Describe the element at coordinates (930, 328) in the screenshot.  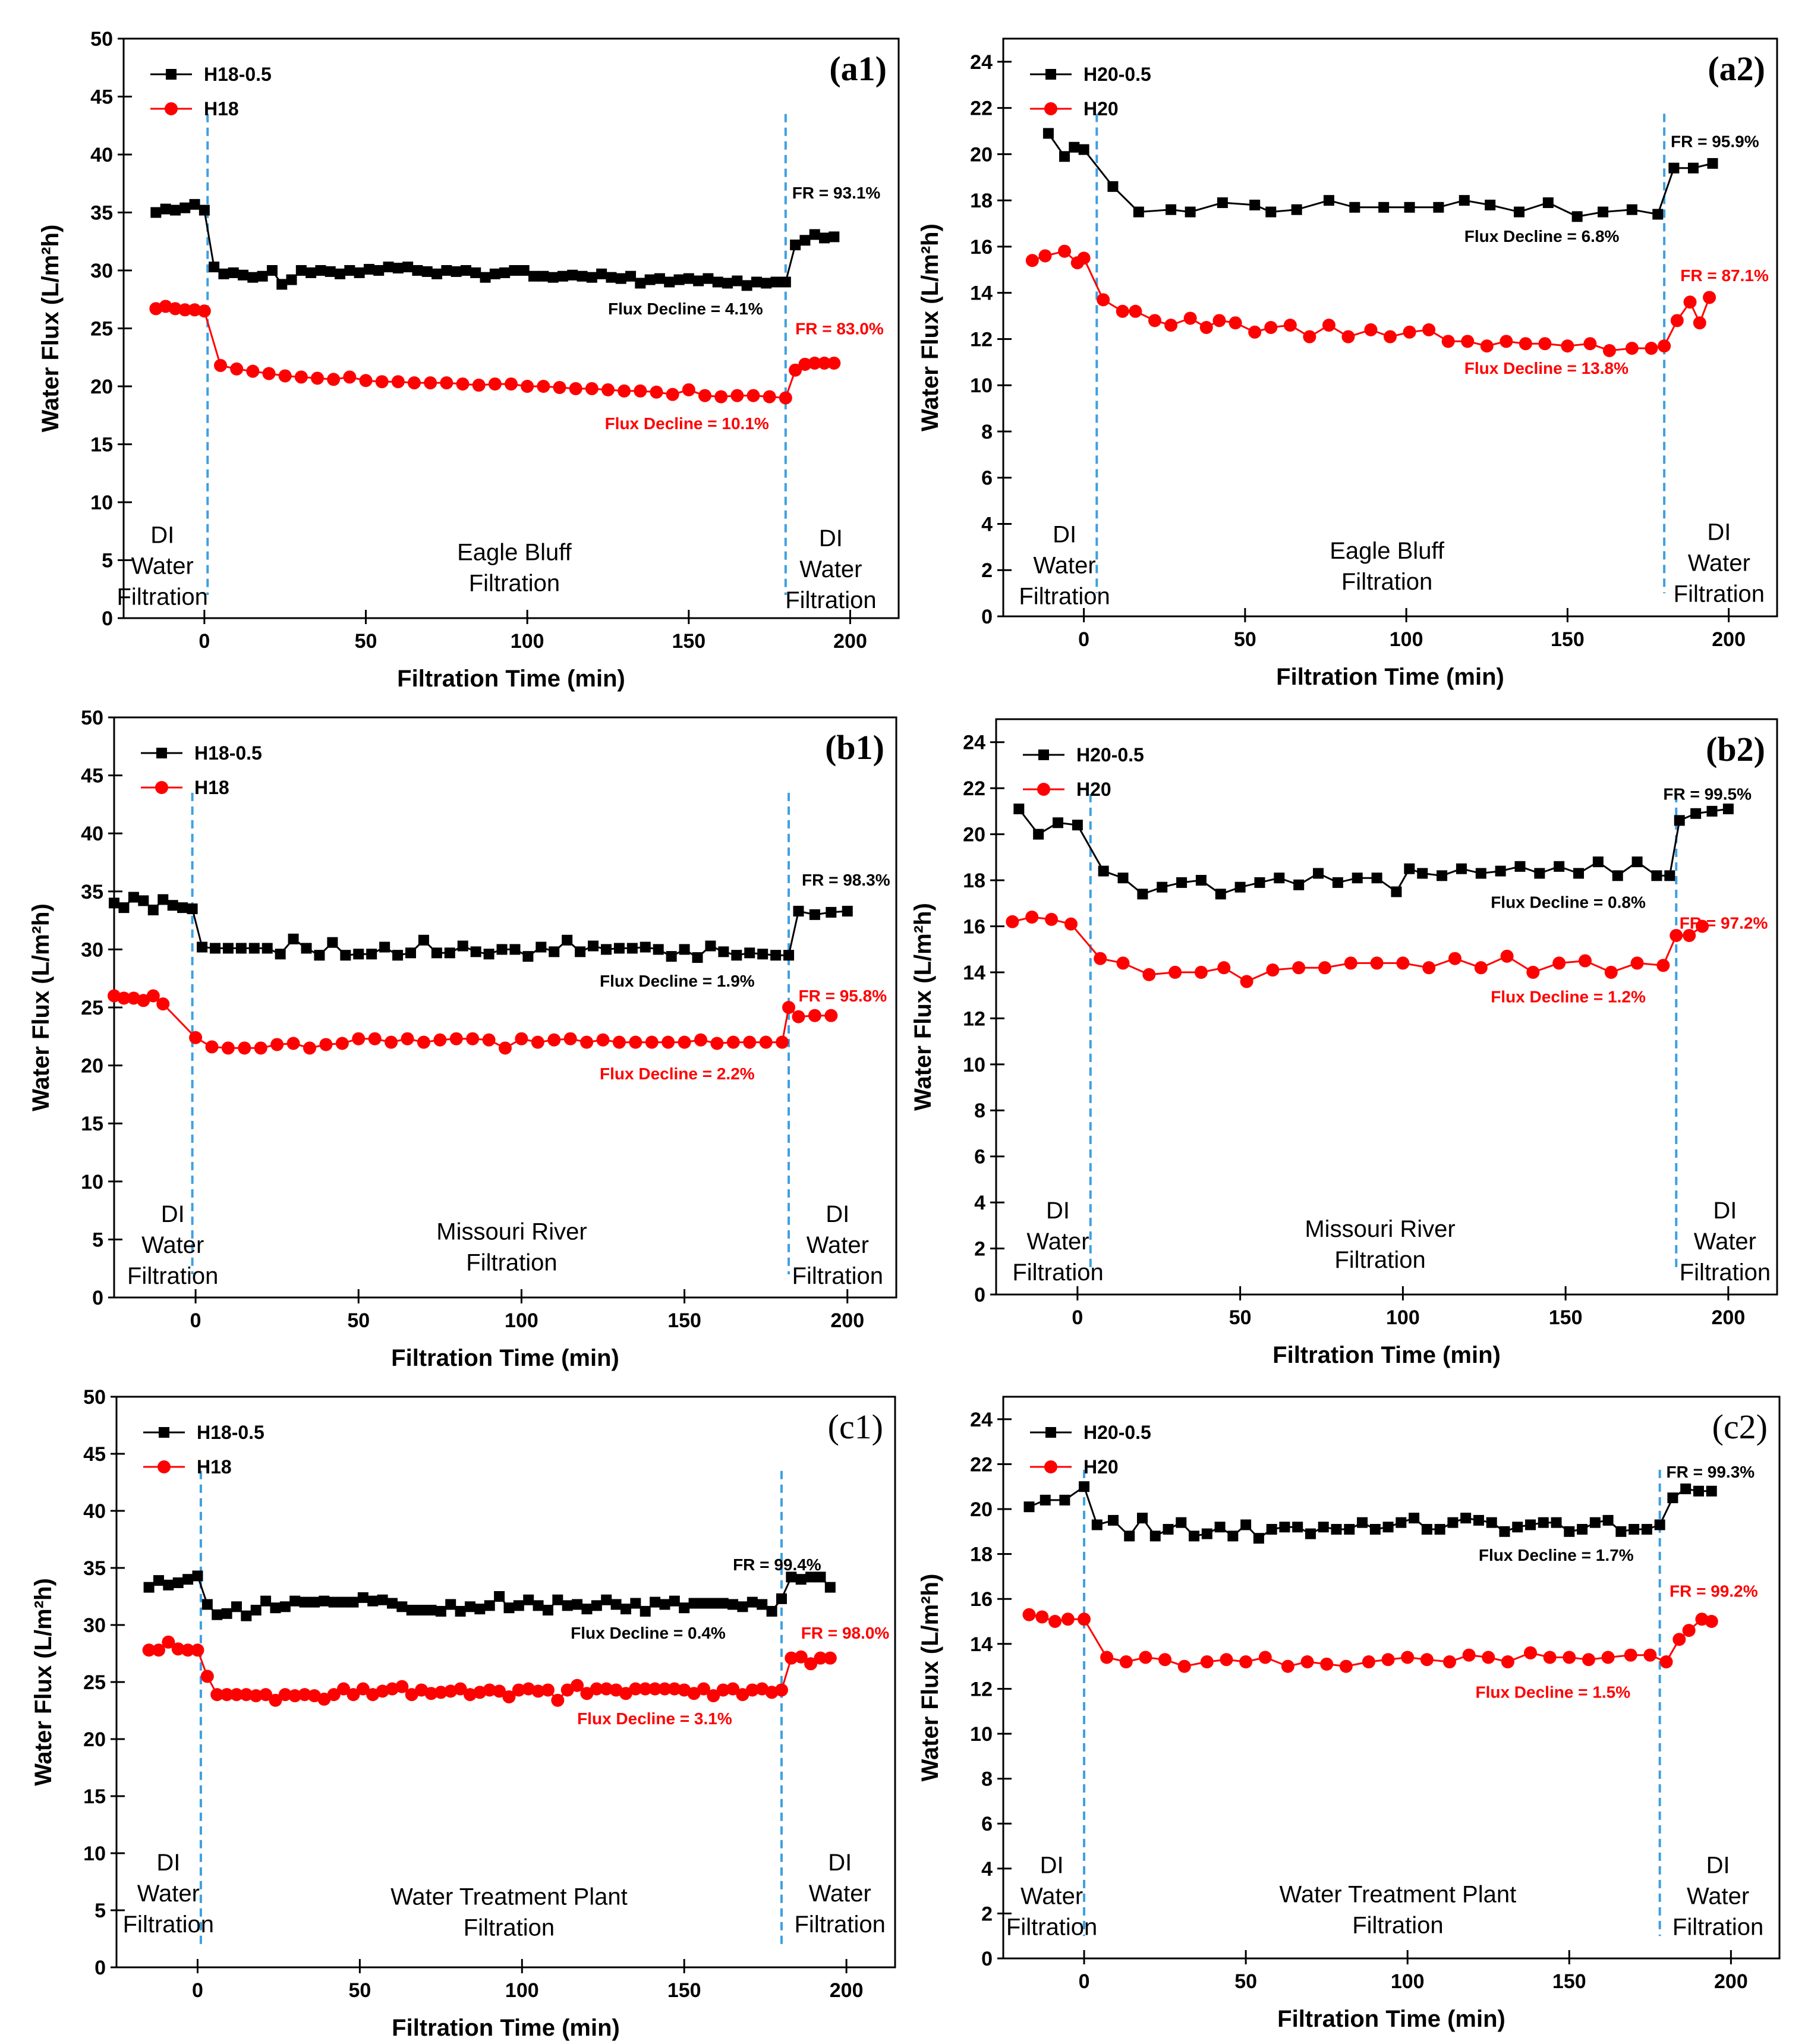
I see `y-axis-title: Water Flux (L/m²h)` at that location.